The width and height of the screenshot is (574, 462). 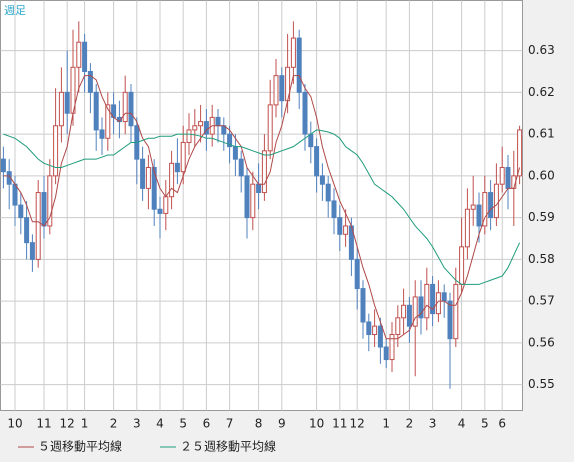 What do you see at coordinates (541, 92) in the screenshot?
I see `y-tick-label: 0.62` at bounding box center [541, 92].